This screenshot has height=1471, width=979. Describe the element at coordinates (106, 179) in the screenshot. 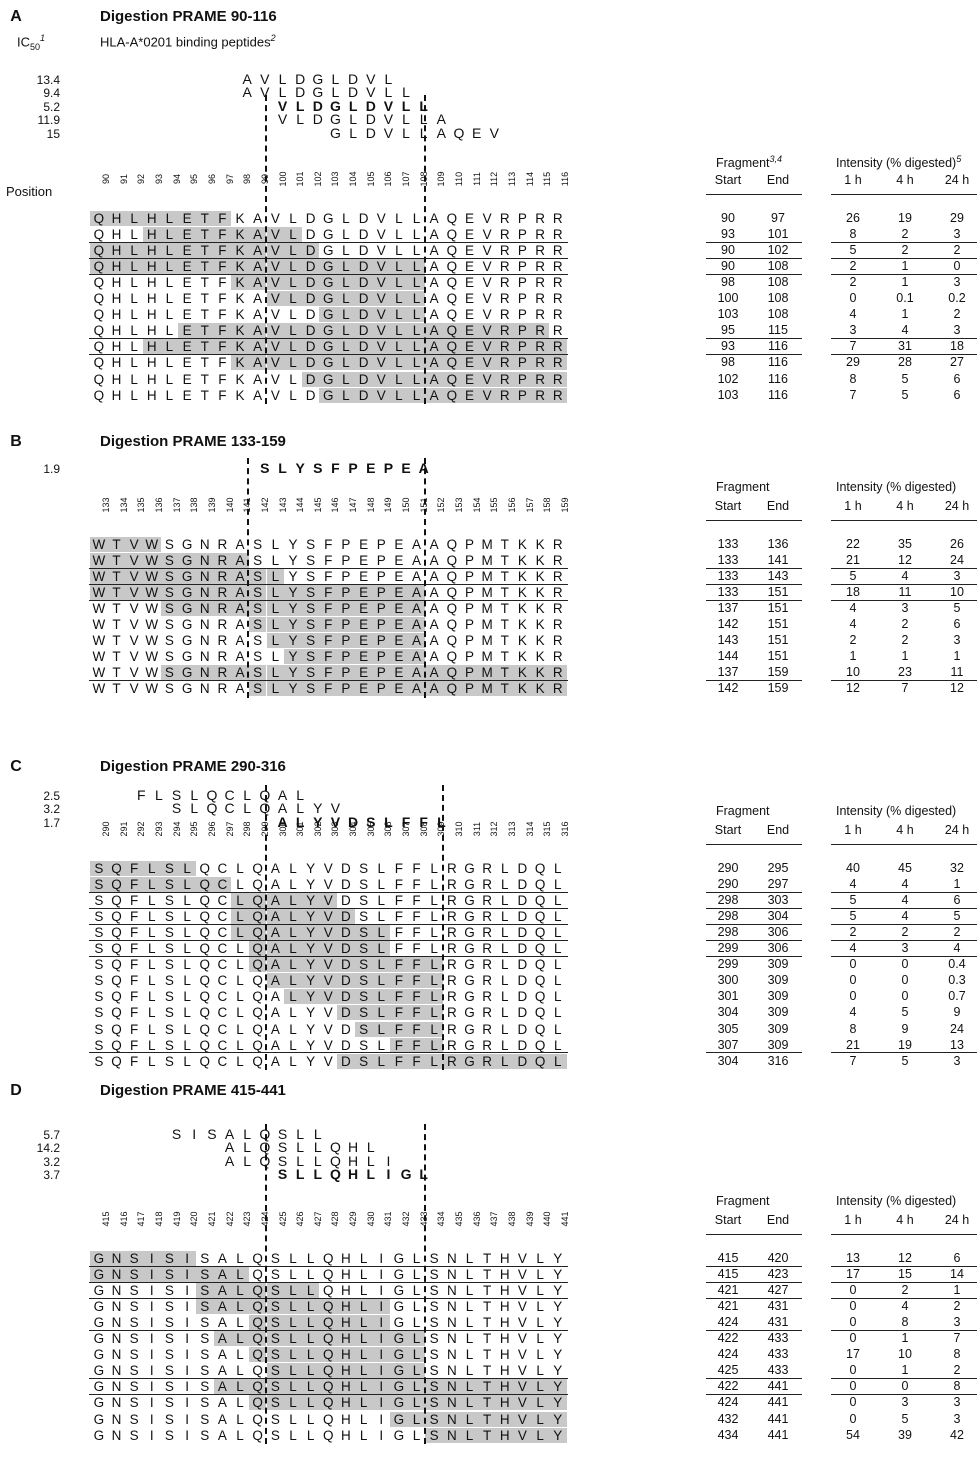

I see `position-number: 90` at that location.